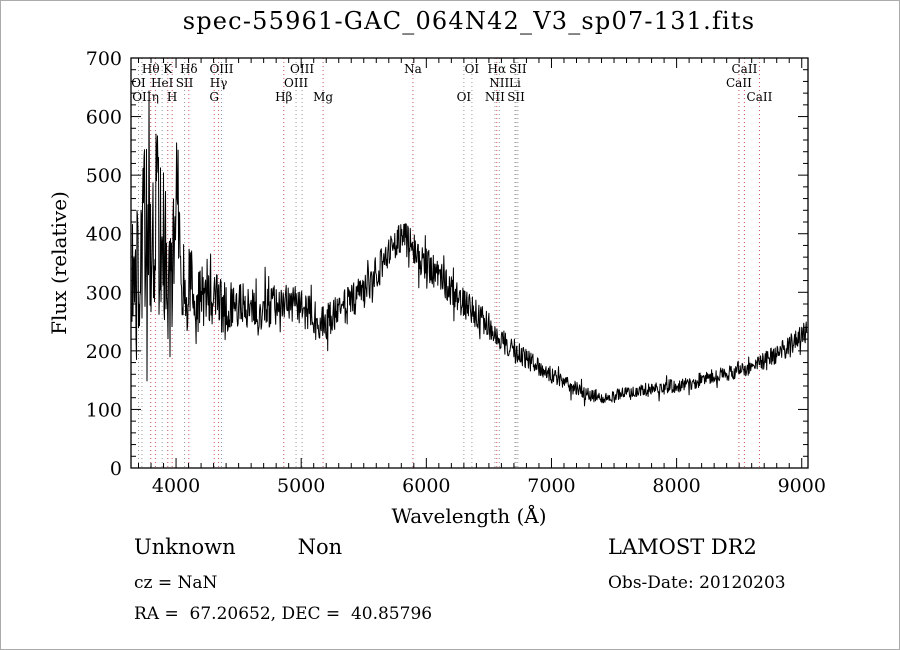 This screenshot has width=900, height=650. What do you see at coordinates (283, 614) in the screenshot?
I see `ra-dec-value: RA = 67.20652, DEC = 40.85796` at bounding box center [283, 614].